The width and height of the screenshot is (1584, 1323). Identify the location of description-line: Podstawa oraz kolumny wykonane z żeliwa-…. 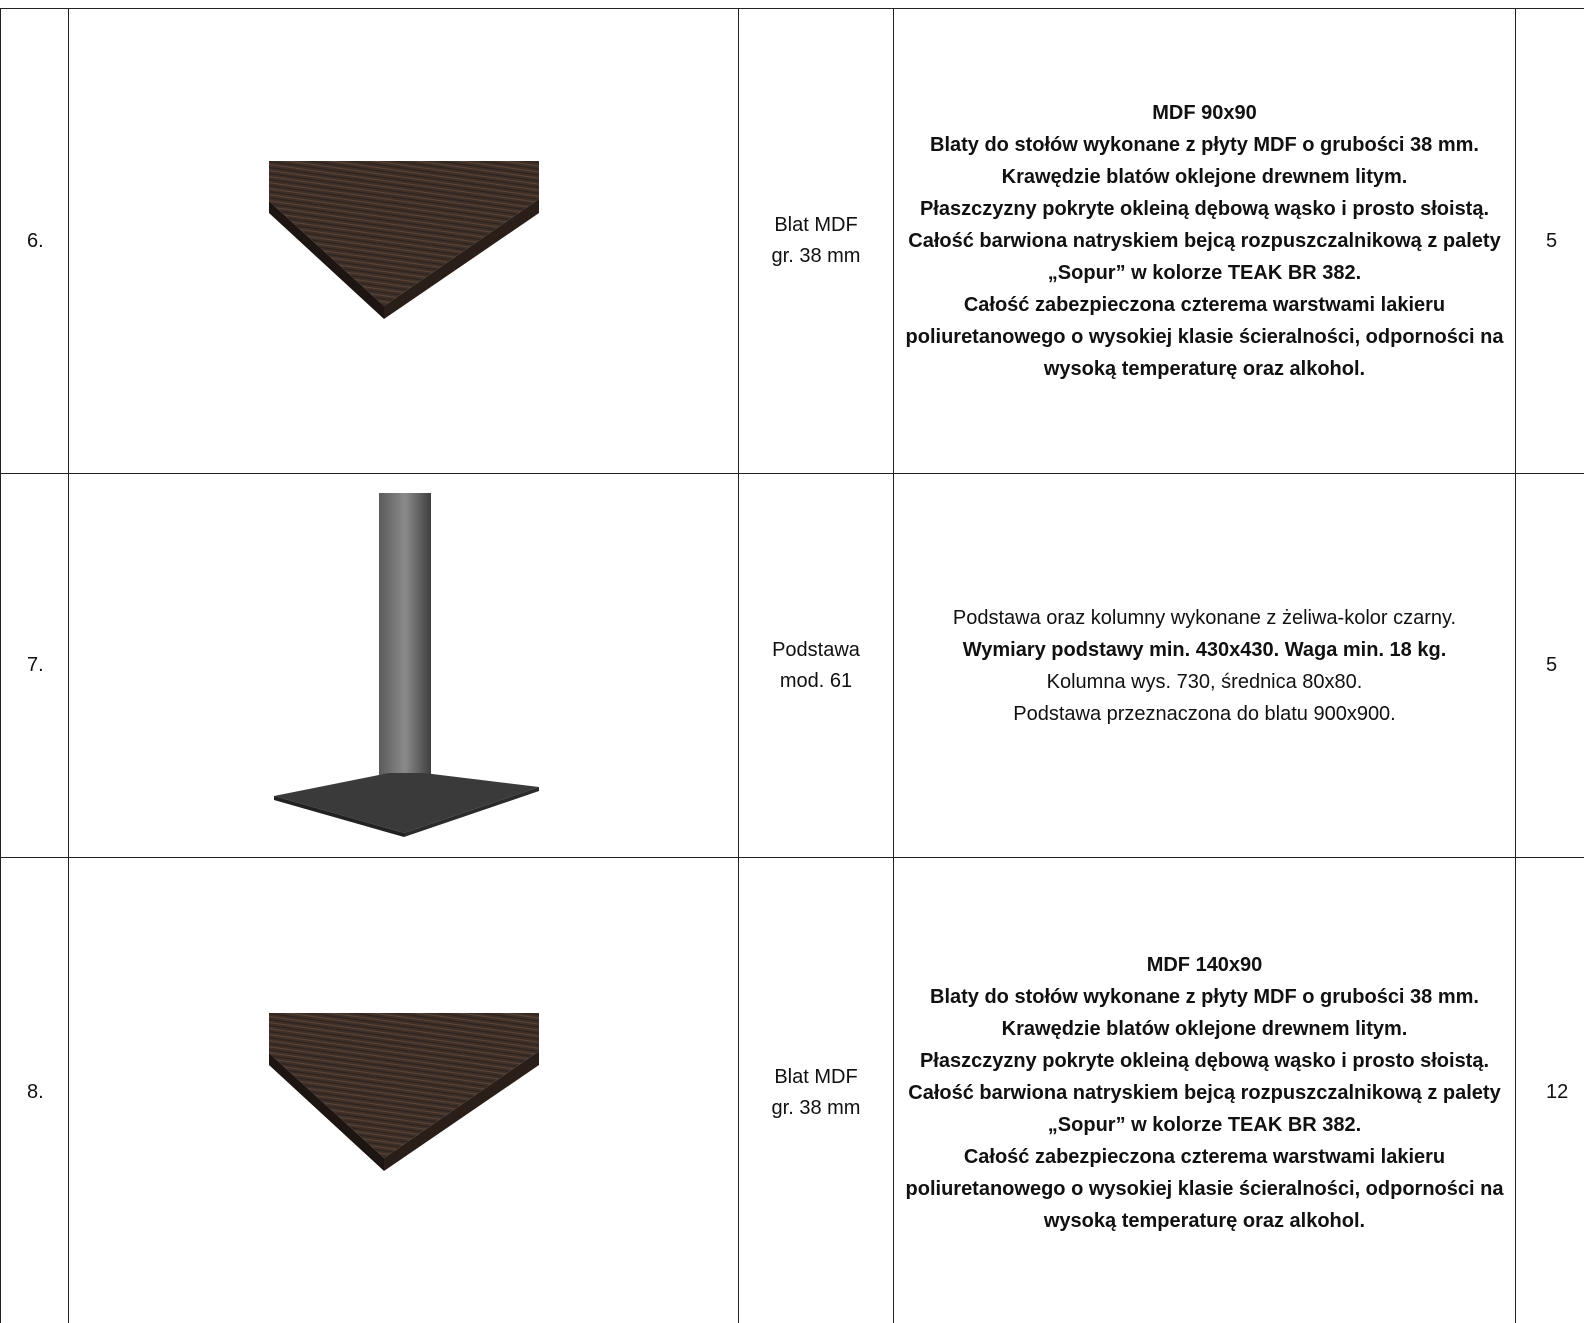
(1204, 617).